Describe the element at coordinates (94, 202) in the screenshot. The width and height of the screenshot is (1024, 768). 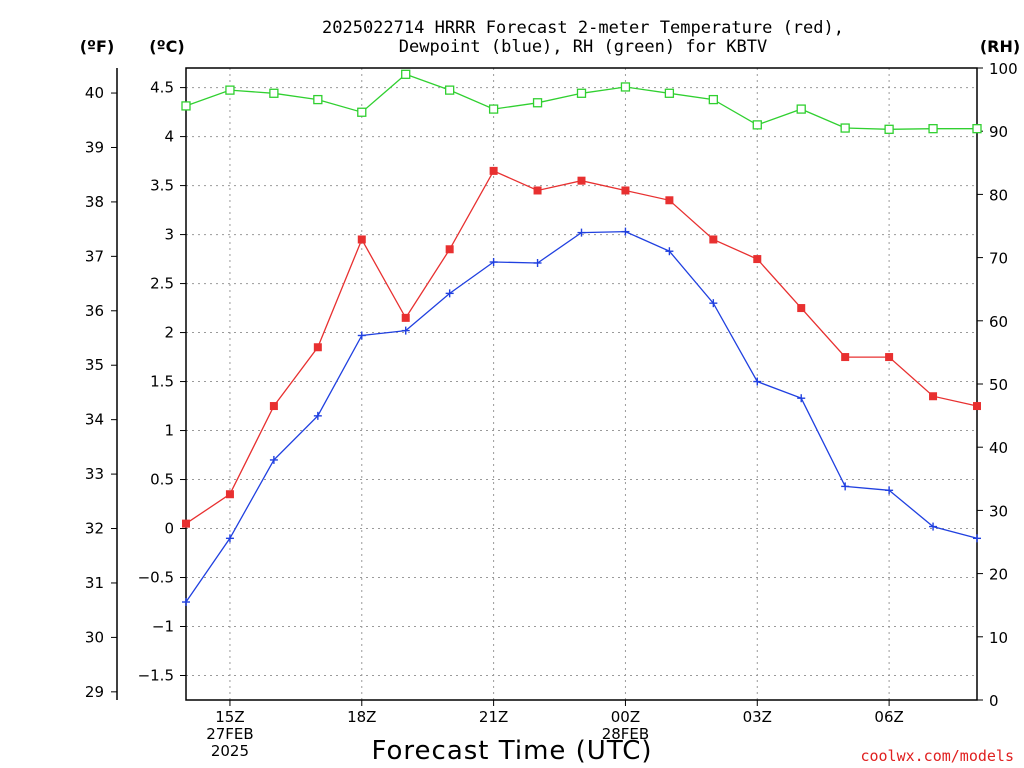
I see `fahrenheit-tick-label: 38` at that location.